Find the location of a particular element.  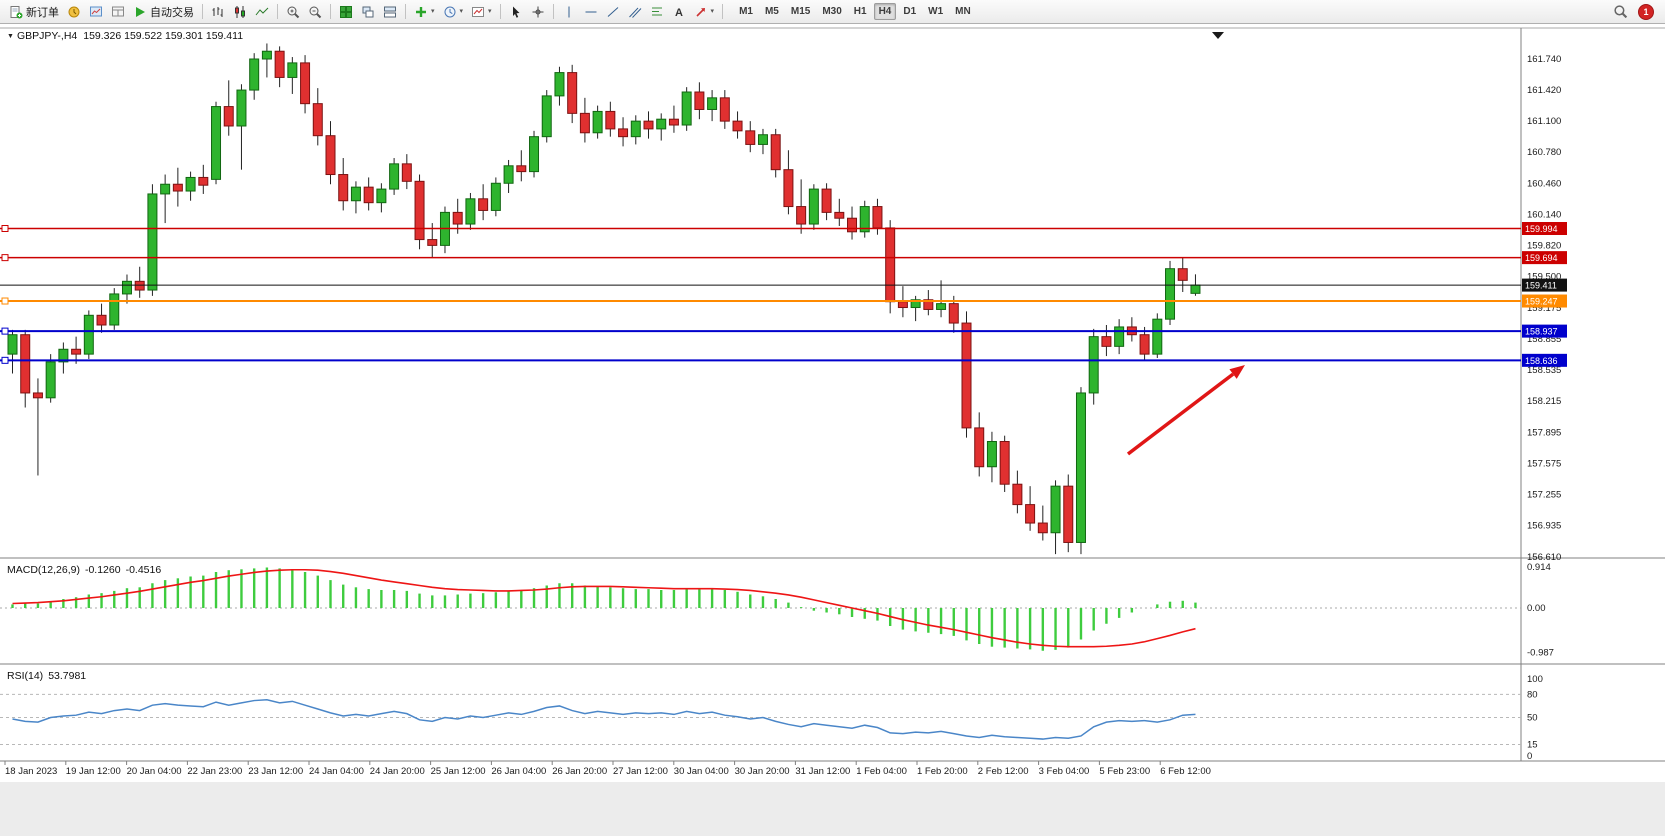

horizontal-line-159.247: 159.247 is located at coordinates (783, 301).